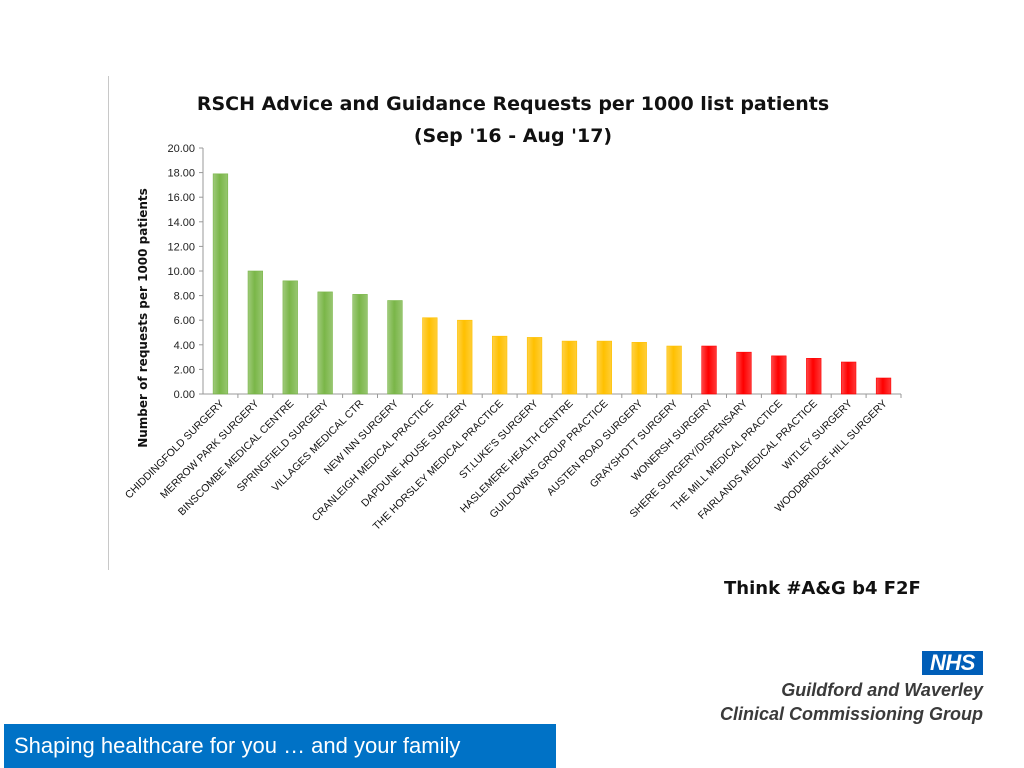 The image size is (1024, 768). Describe the element at coordinates (438, 465) in the screenshot. I see `x-category-label: THE HORSLEY MEDICAL PRACTICE` at that location.